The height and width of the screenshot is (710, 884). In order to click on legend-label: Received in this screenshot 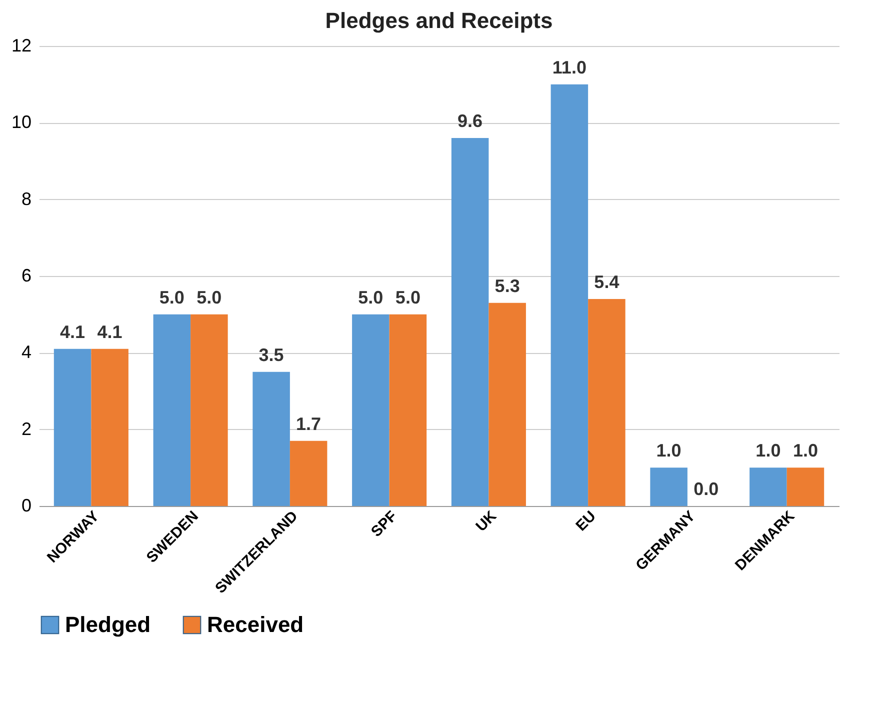, I will do `click(255, 624)`.